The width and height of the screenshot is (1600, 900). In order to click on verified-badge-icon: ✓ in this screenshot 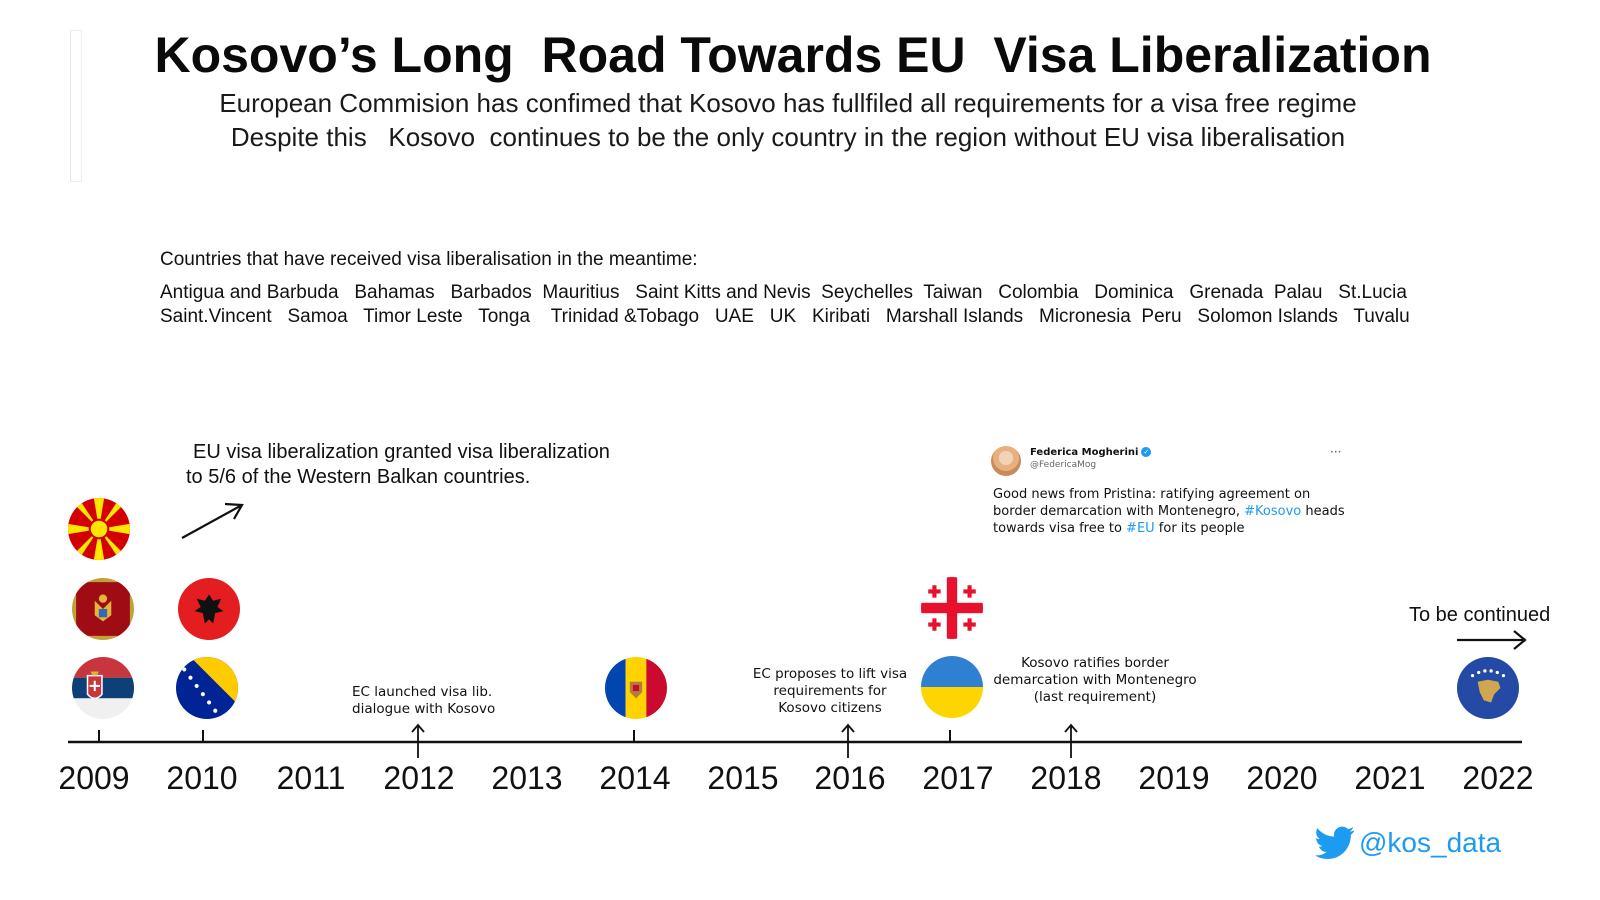, I will do `click(1146, 452)`.